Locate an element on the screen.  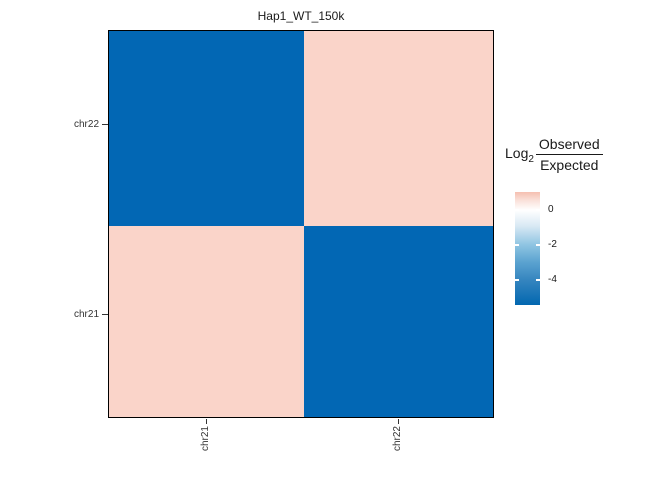
colorbar-tick-label--4: -4 is located at coordinates (552, 279).